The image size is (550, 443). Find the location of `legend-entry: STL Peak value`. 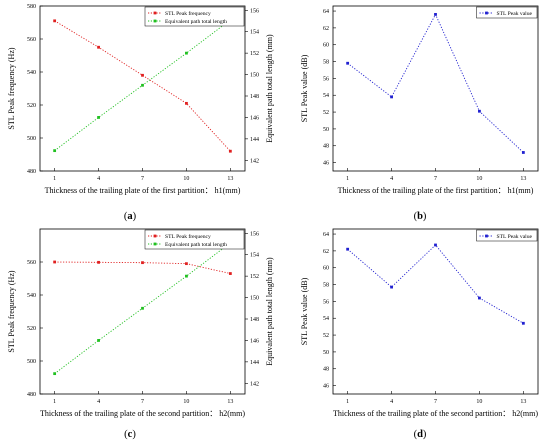

legend-entry: STL Peak value is located at coordinates (515, 14).